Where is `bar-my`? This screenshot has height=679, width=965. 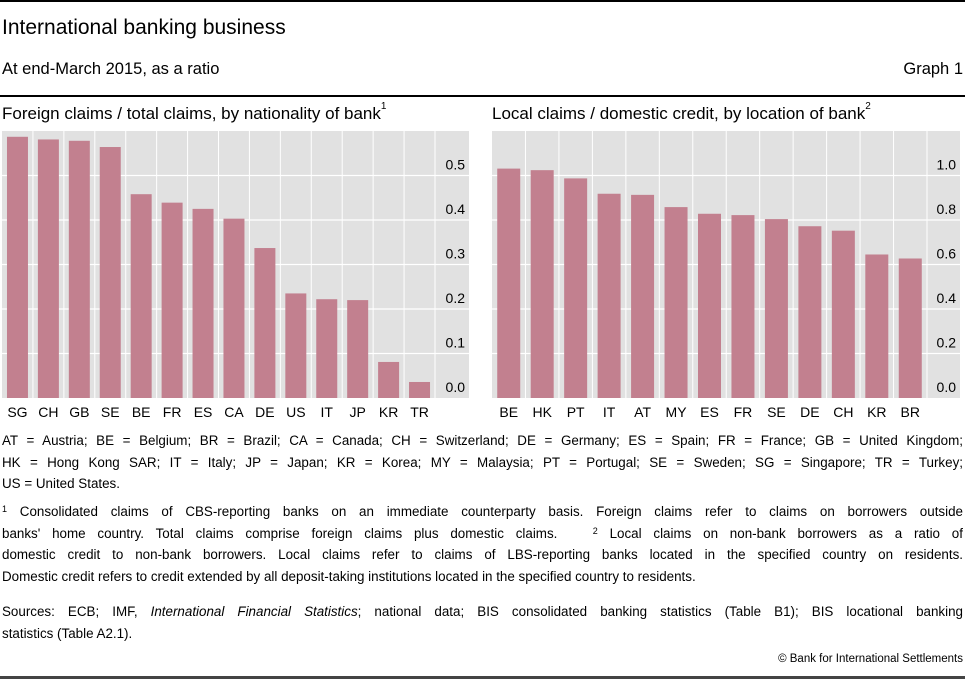 bar-my is located at coordinates (676, 302).